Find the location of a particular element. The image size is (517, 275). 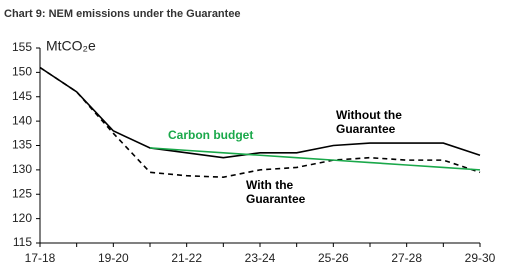

annotation: Carbon budget is located at coordinates (210, 135).